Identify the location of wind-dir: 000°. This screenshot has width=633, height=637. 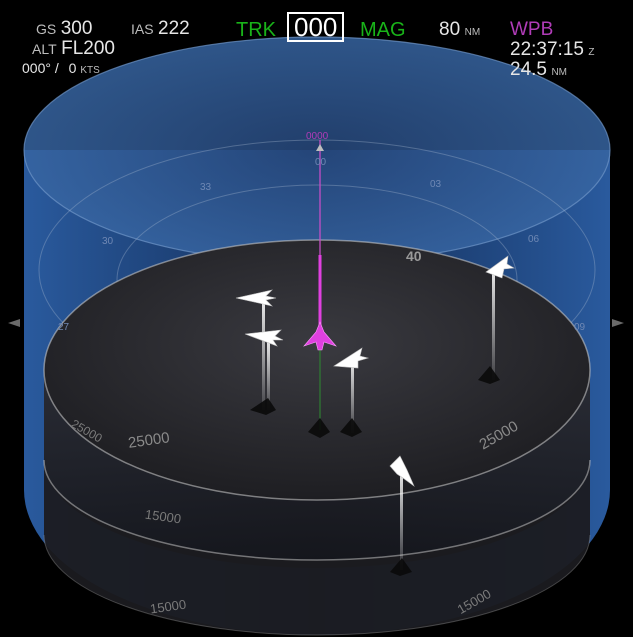
(36, 68).